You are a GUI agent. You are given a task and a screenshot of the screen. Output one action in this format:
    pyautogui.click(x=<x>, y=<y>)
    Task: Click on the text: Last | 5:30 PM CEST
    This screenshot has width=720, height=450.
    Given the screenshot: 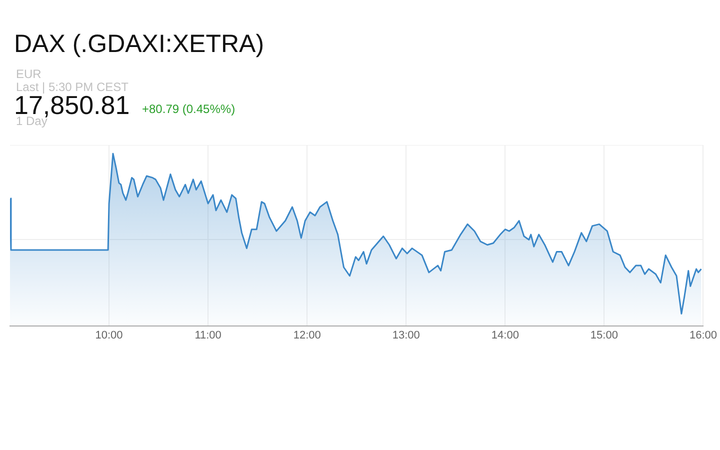 What is the action you would take?
    pyautogui.click(x=72, y=87)
    